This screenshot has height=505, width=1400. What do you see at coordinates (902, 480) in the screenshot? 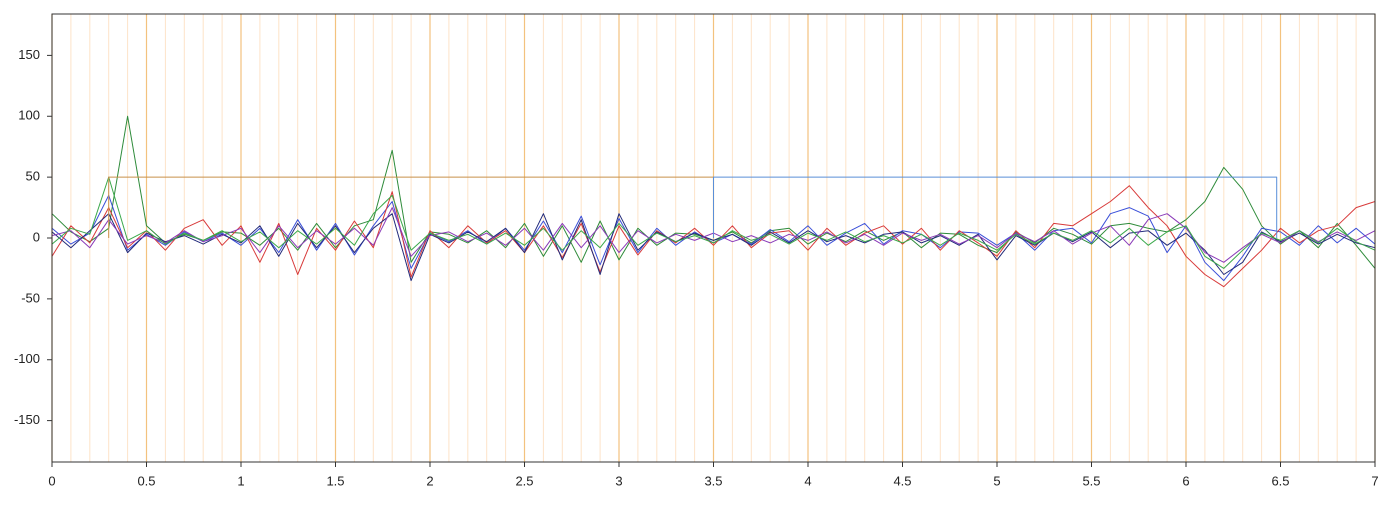
I see `x-tick-label: 4.5` at bounding box center [902, 480].